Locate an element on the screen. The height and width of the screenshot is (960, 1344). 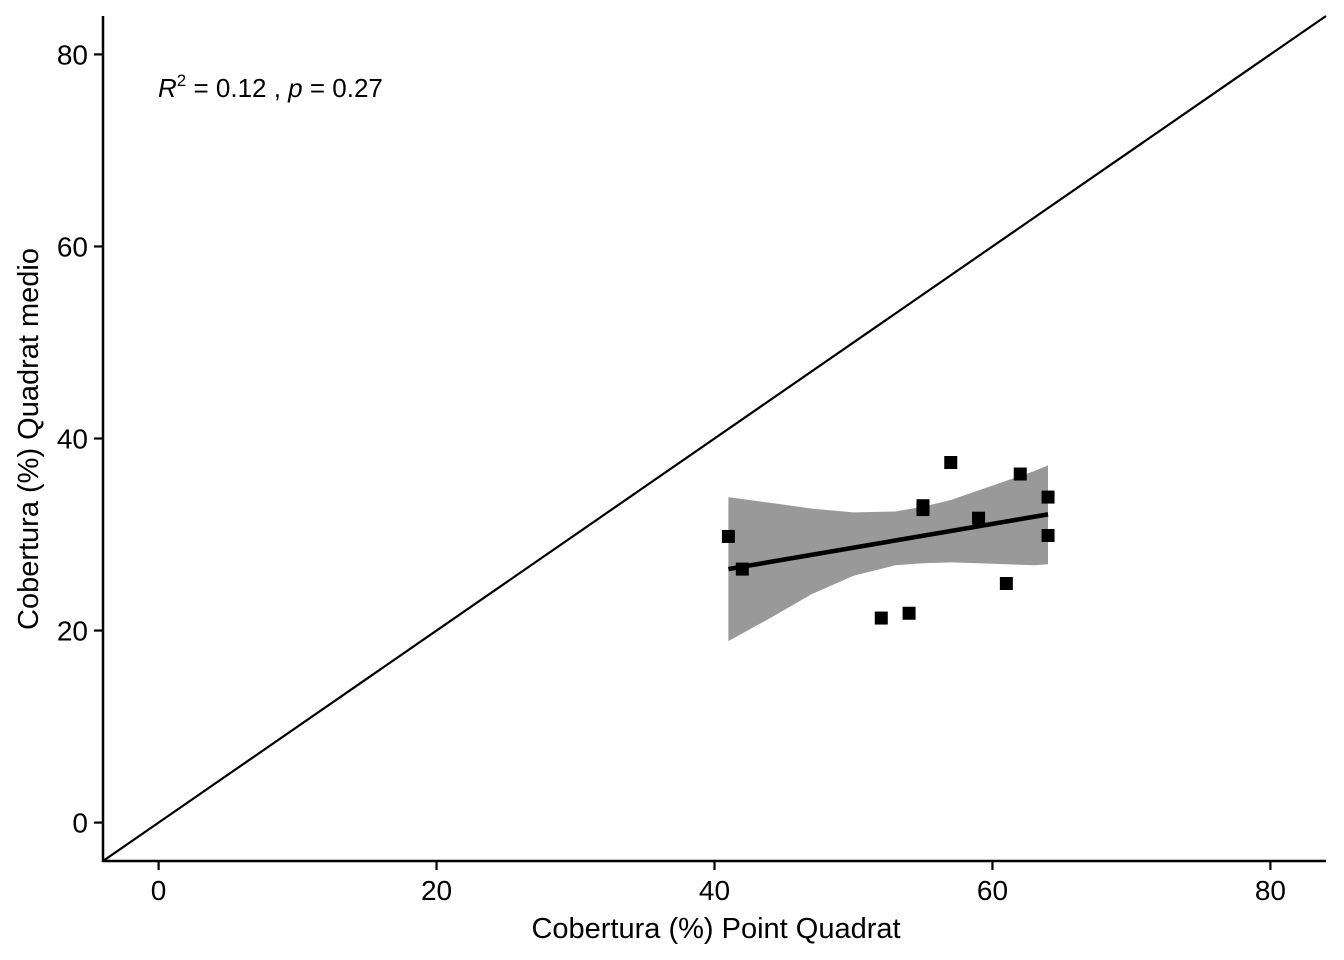
x-axis-title: Cobertura (%) Point Quadrat is located at coordinates (715, 929).